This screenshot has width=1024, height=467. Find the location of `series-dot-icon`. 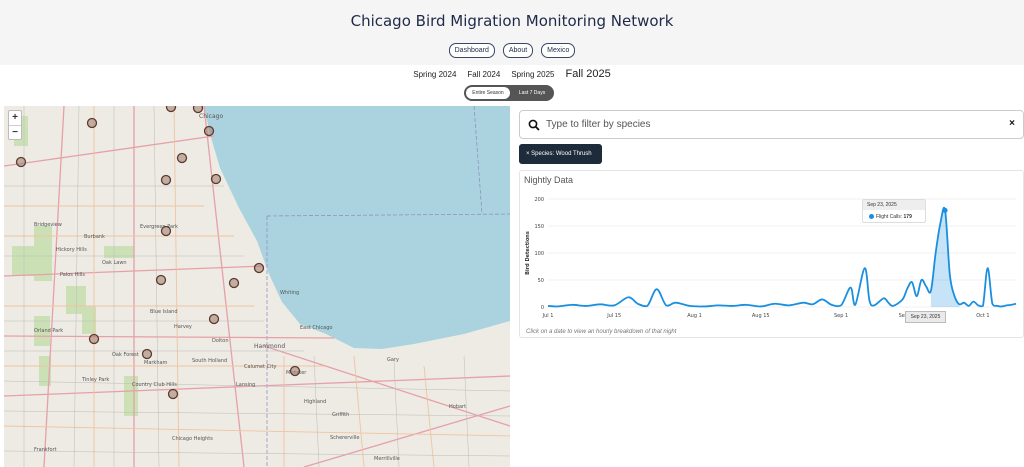

series-dot-icon is located at coordinates (871, 216).